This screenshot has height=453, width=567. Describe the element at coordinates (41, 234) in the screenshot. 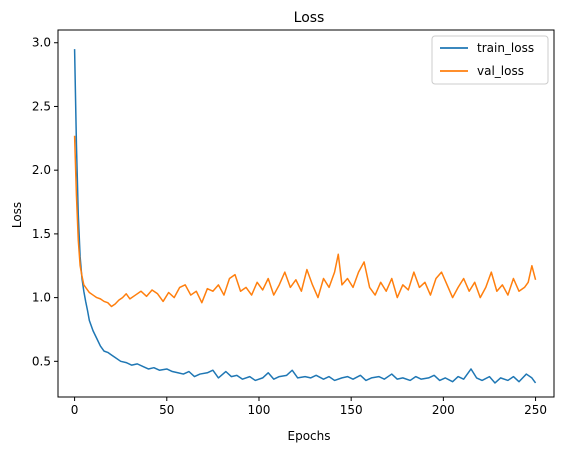

I see `y-tick-label: 1.5` at that location.